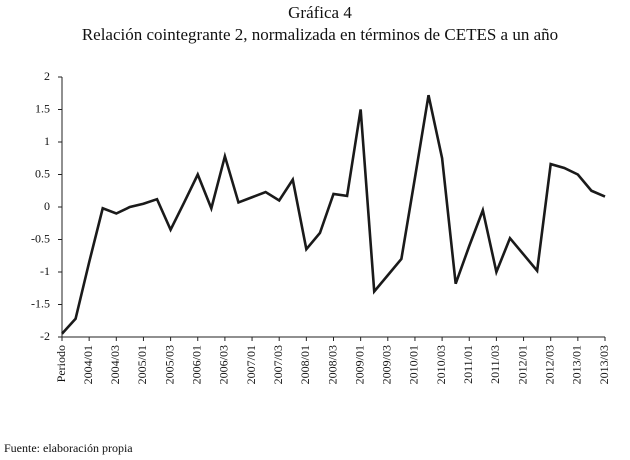 The width and height of the screenshot is (630, 460). Describe the element at coordinates (45, 271) in the screenshot. I see `y-tick-label: -1` at that location.